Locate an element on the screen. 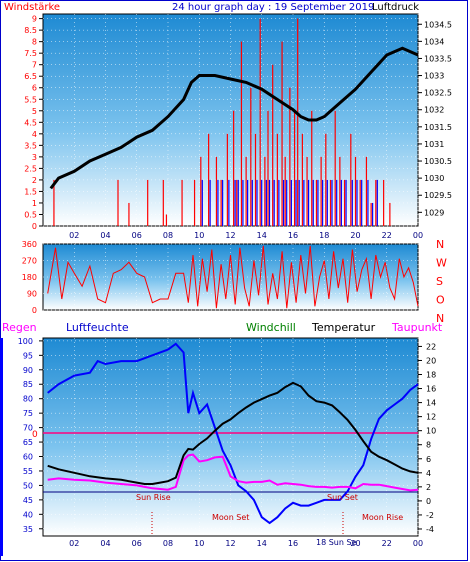 The image size is (470, 562). annotation-sun-set: Sun Set is located at coordinates (342, 497).